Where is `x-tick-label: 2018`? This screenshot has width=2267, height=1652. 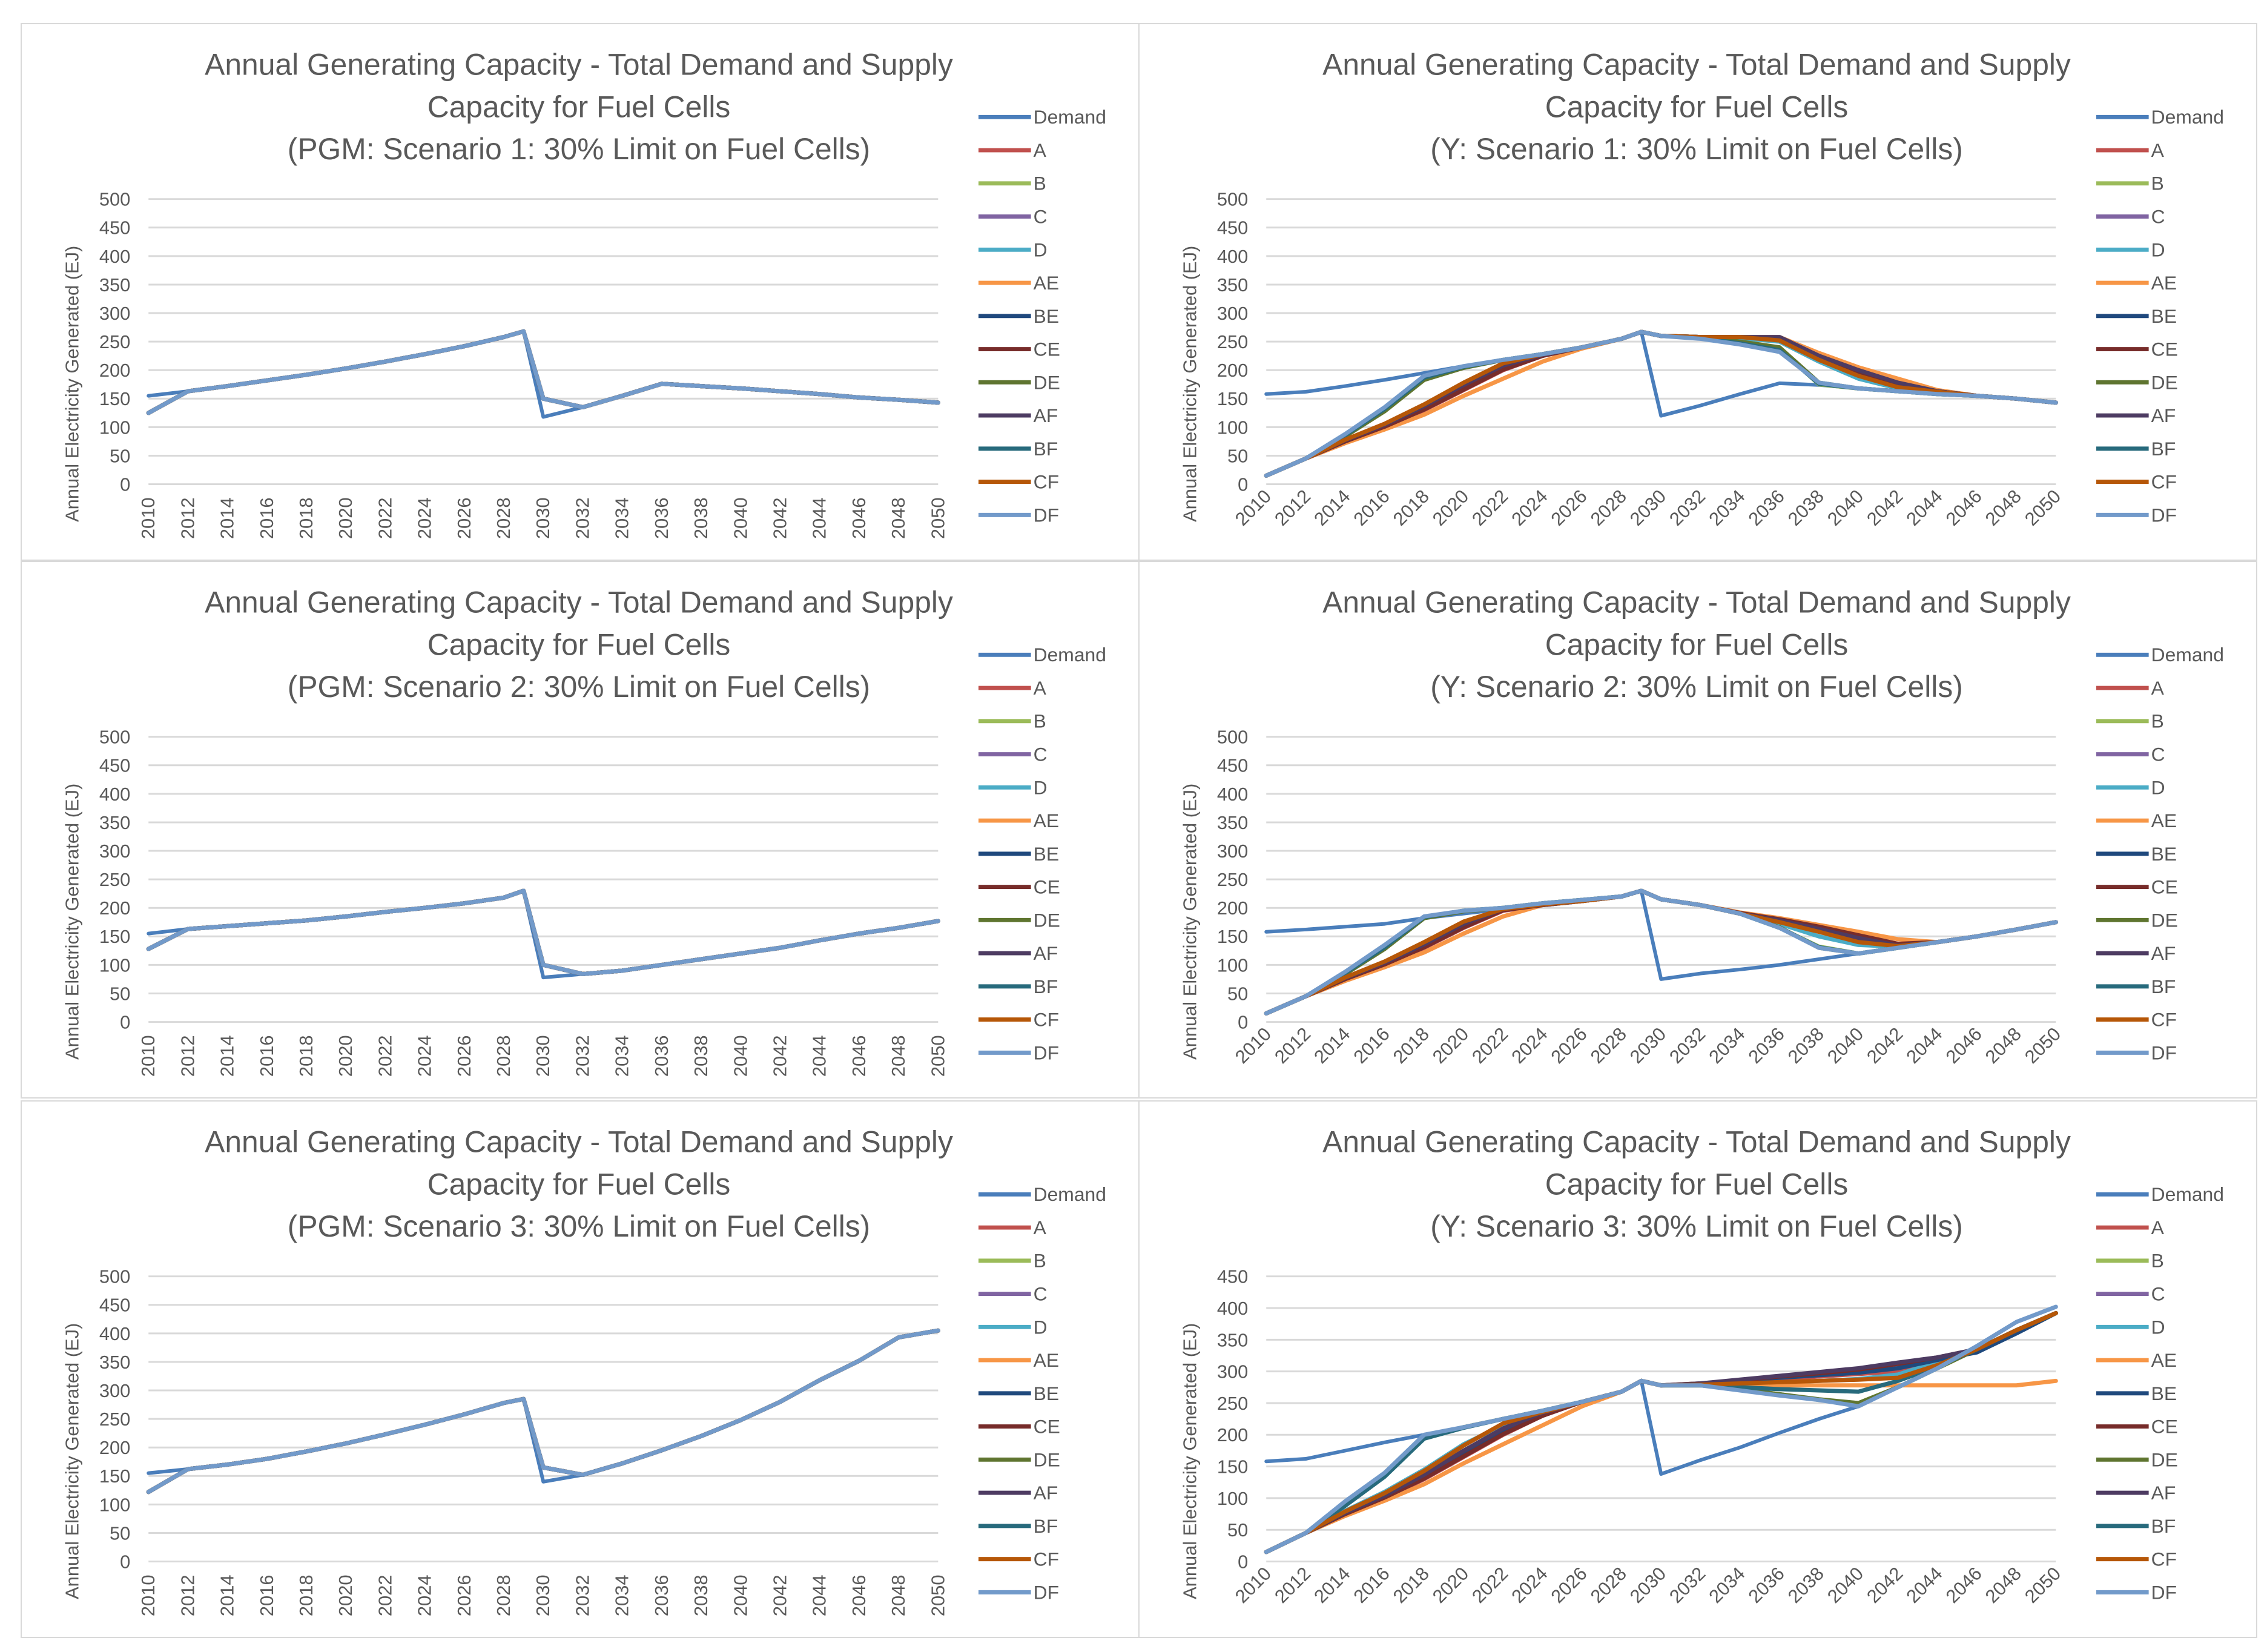
x-tick-label: 2018 is located at coordinates (1411, 1585).